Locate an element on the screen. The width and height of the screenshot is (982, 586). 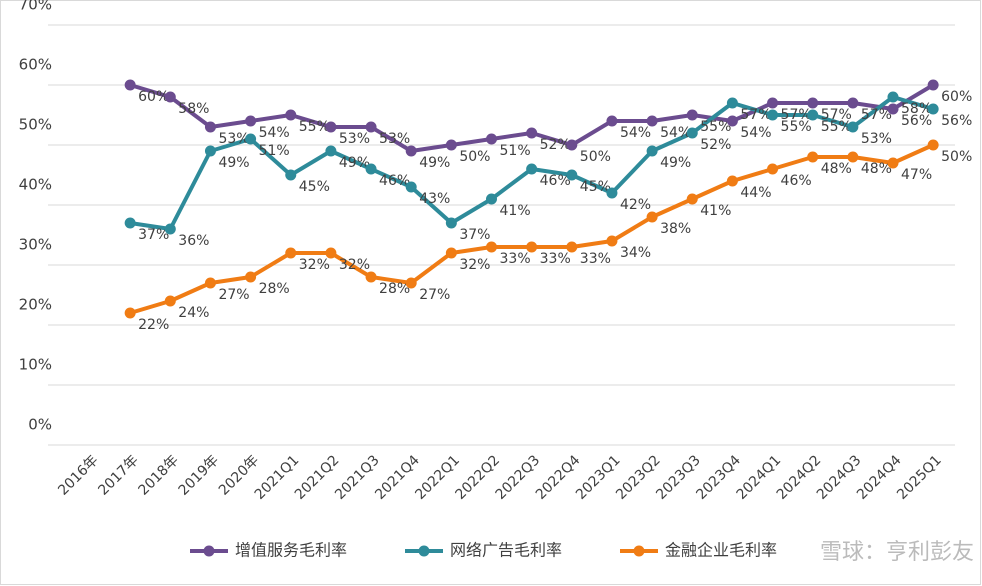
data-label: 47% is located at coordinates (916, 175).